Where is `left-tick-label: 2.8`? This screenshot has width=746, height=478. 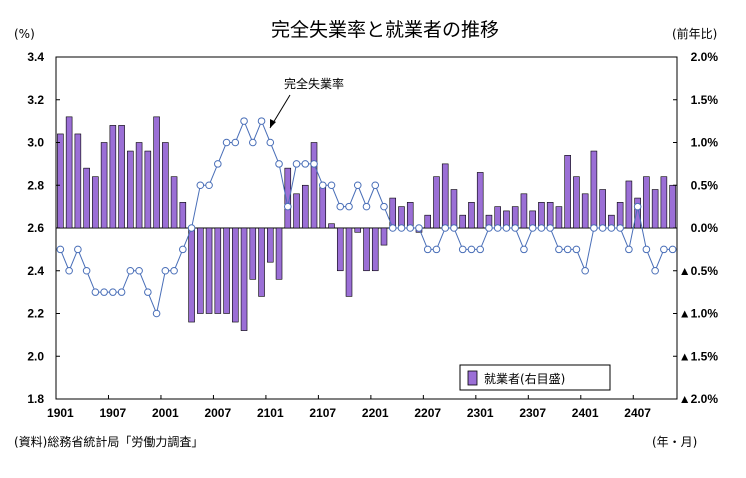
left-tick-label: 2.8 is located at coordinates (35, 185).